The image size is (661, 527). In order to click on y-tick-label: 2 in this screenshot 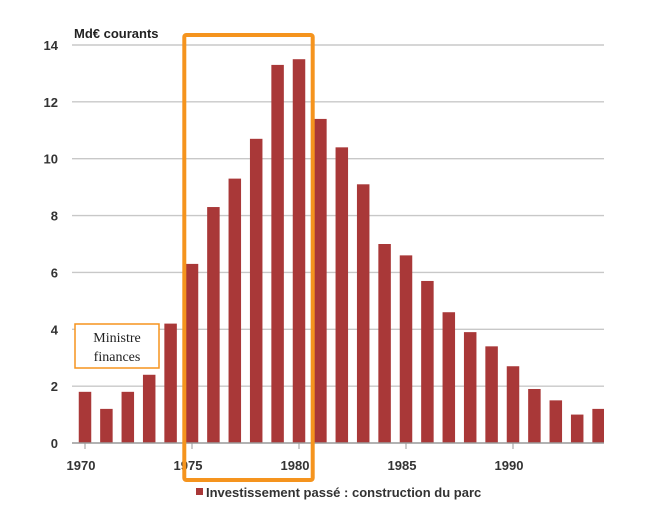, I will do `click(54, 386)`.